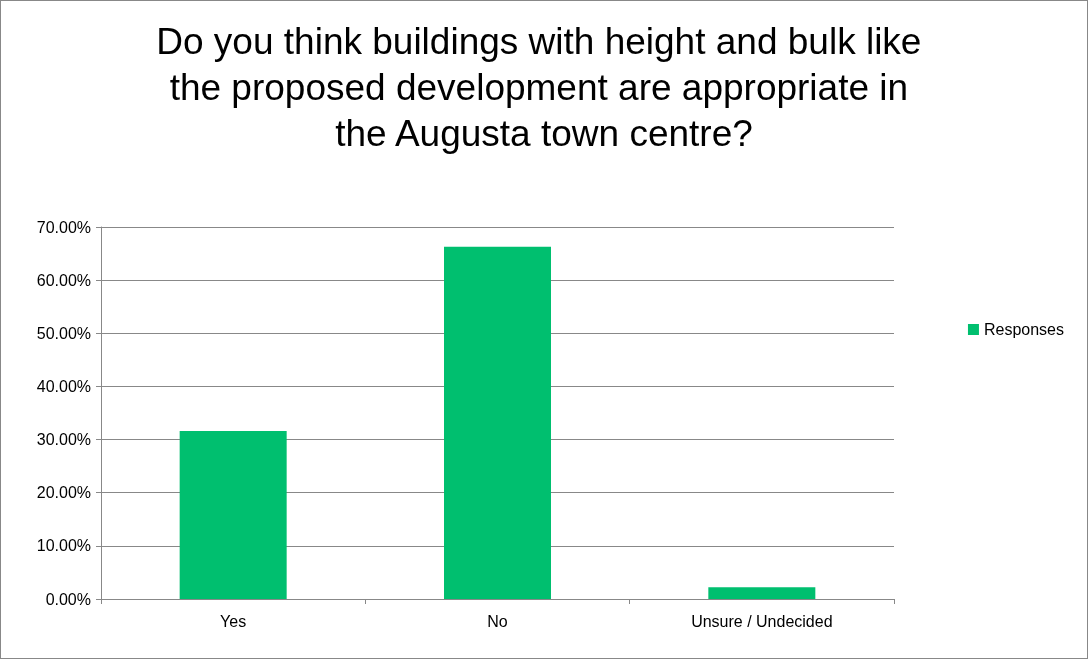  I want to click on y-tick-label: 70.00%, so click(63, 227).